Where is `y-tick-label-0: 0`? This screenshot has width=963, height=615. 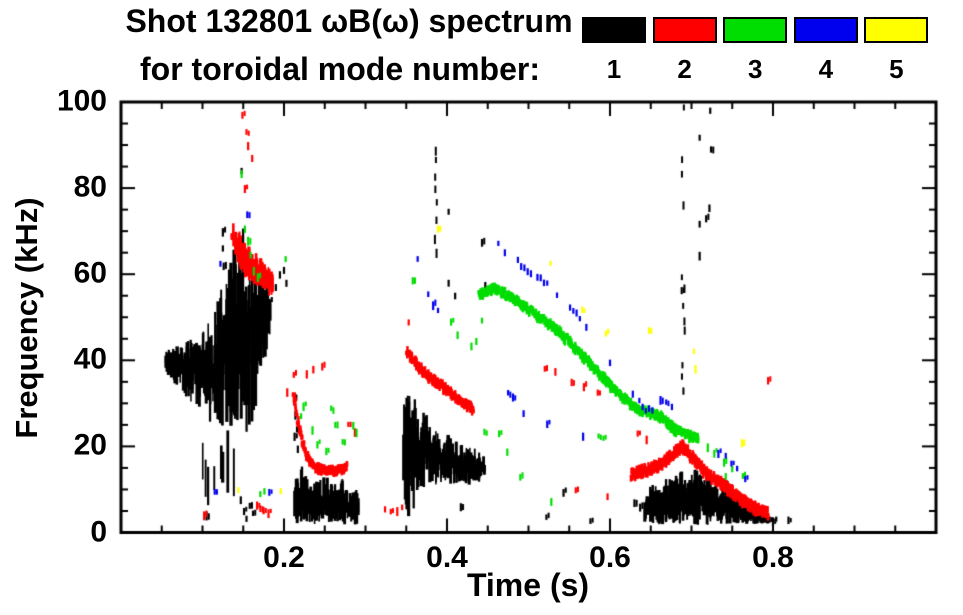
y-tick-label-0: 0 is located at coordinates (98, 531).